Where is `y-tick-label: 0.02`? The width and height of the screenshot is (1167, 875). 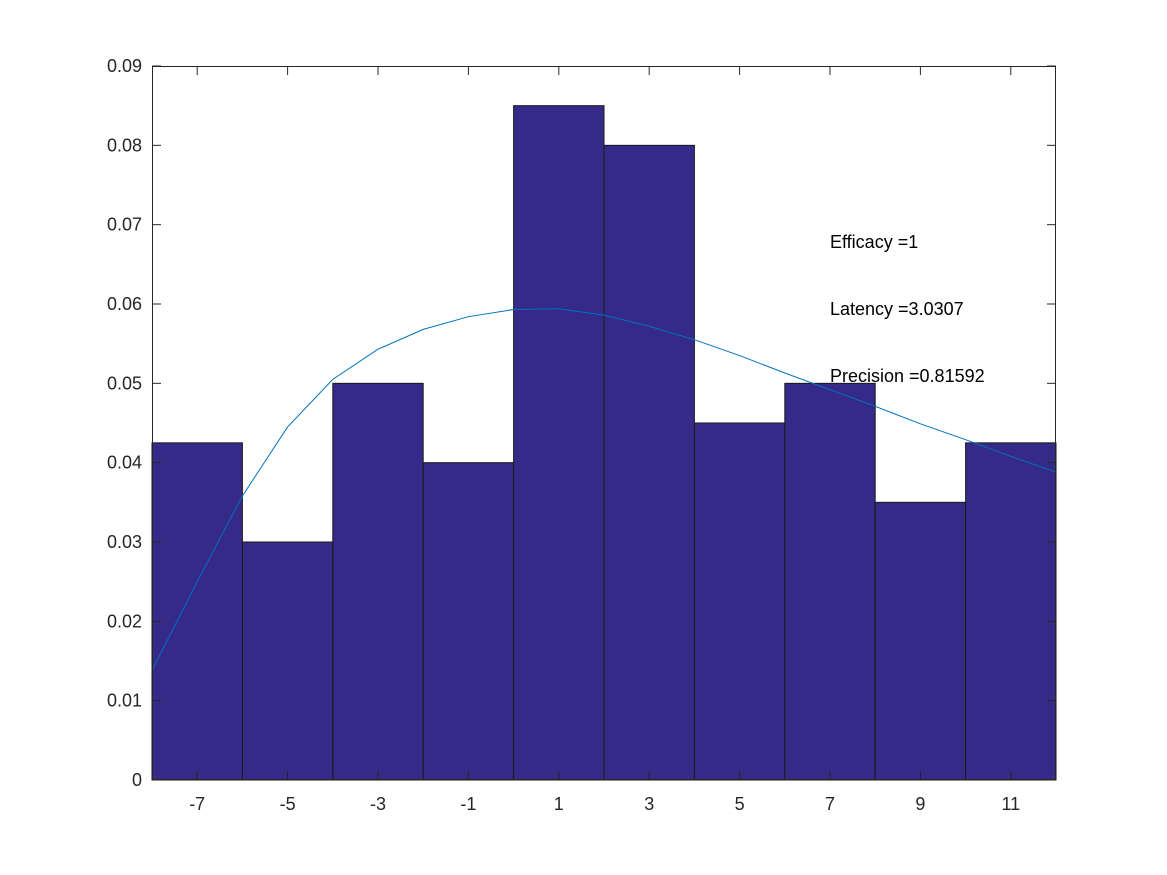
y-tick-label: 0.02 is located at coordinates (124, 621).